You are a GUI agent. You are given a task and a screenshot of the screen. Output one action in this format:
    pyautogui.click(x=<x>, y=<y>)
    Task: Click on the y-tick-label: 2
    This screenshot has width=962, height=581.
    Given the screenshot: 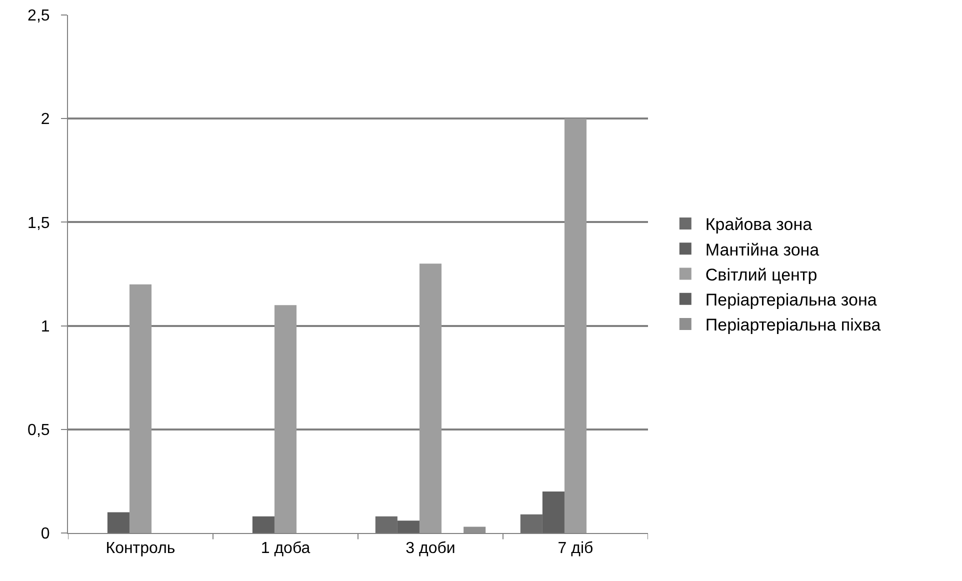 What is the action you would take?
    pyautogui.click(x=45, y=119)
    